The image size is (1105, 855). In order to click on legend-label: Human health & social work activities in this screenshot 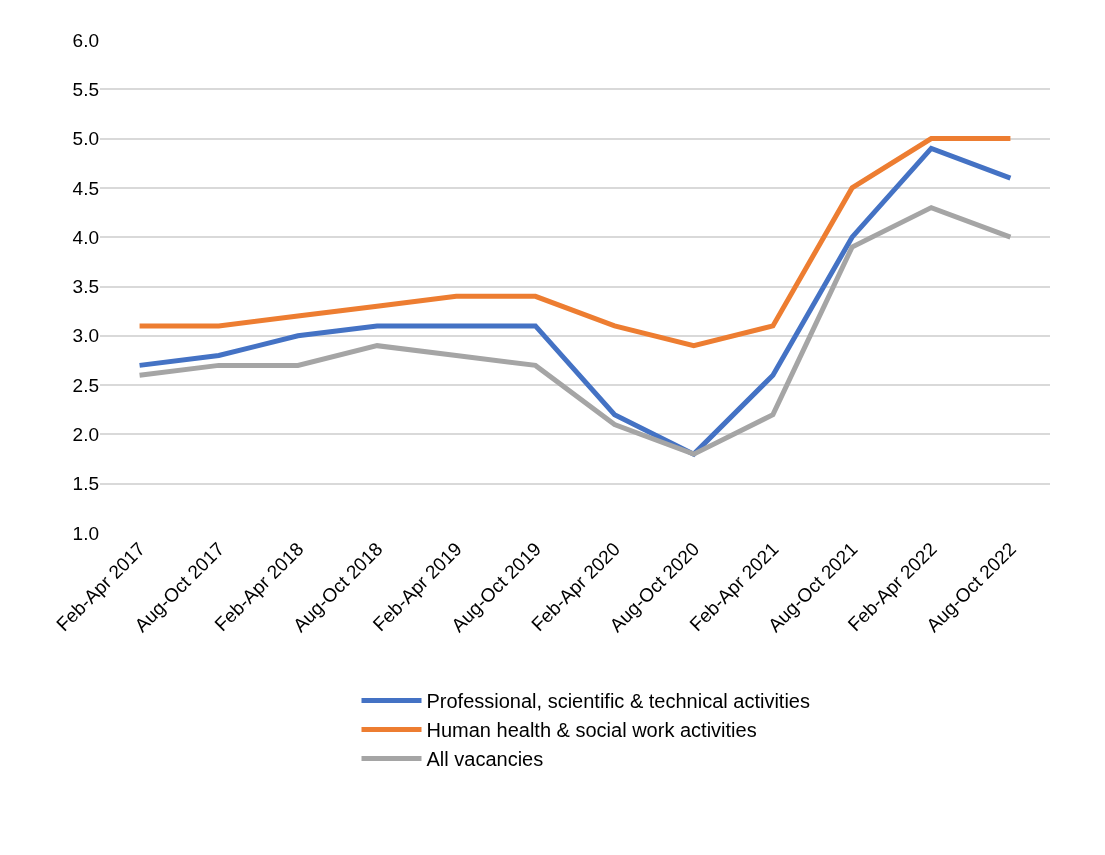, I will do `click(591, 730)`.